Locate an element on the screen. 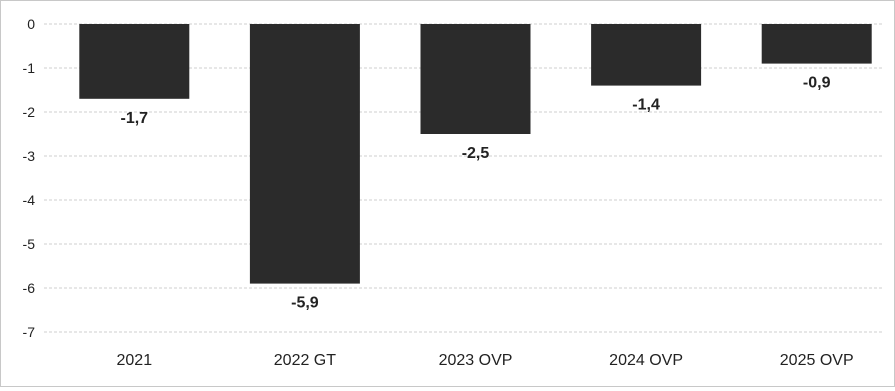  y-tick-label: -3 is located at coordinates (29, 156).